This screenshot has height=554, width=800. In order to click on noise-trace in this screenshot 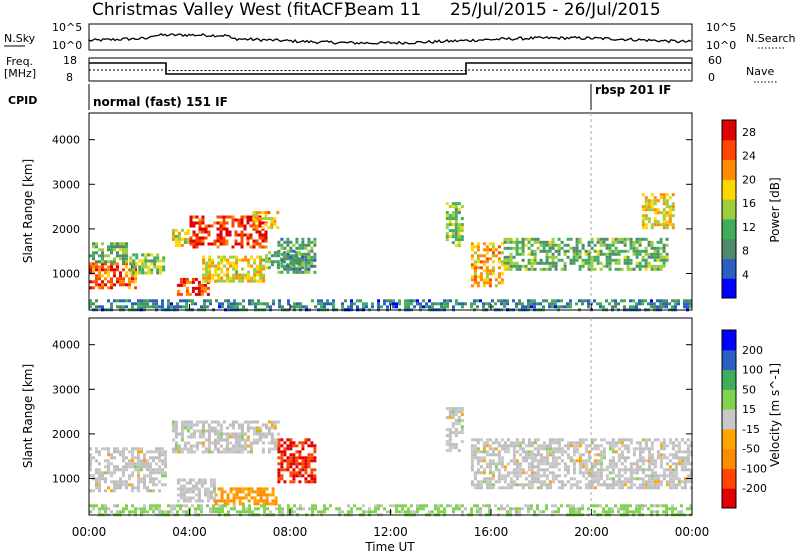, I will do `click(390, 38)`.